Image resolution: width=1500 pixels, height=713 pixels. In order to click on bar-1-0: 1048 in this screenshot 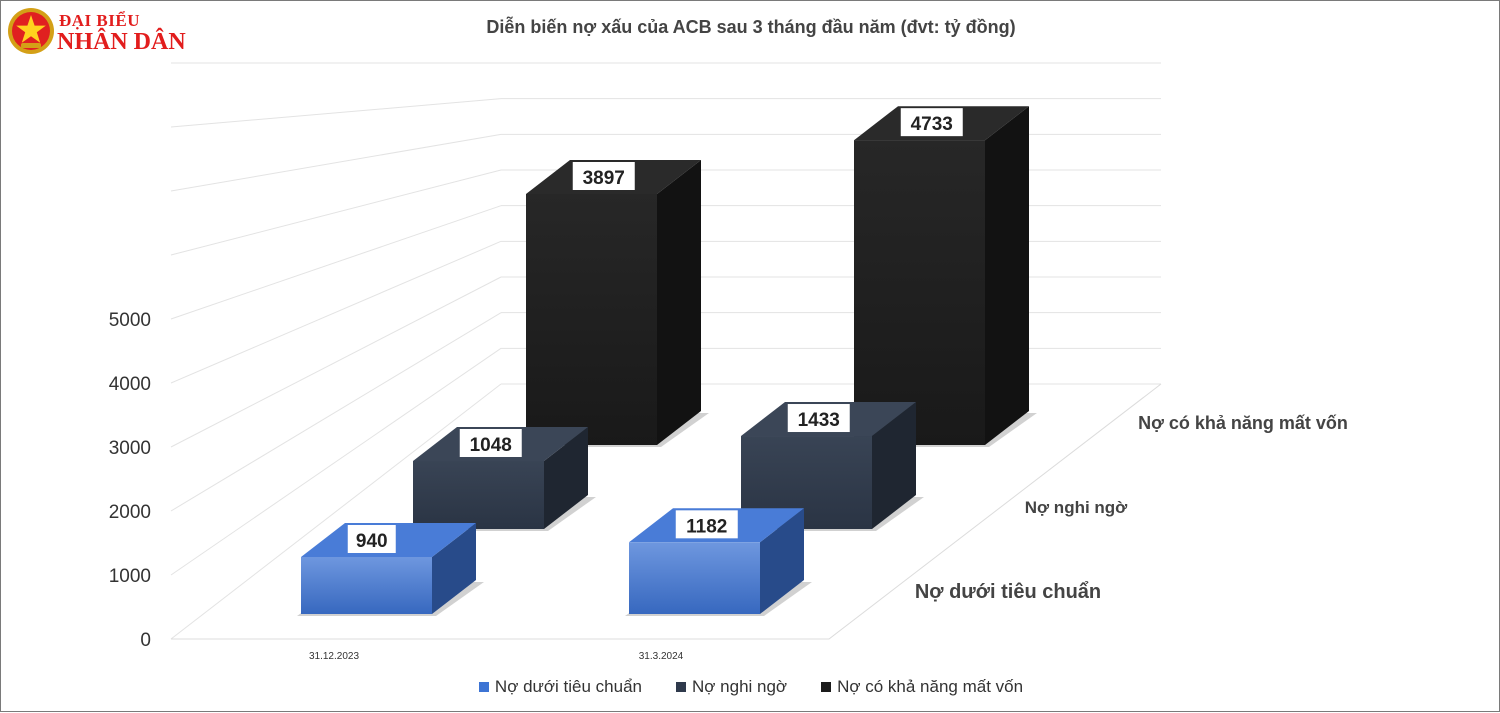, I will do `click(502, 479)`.